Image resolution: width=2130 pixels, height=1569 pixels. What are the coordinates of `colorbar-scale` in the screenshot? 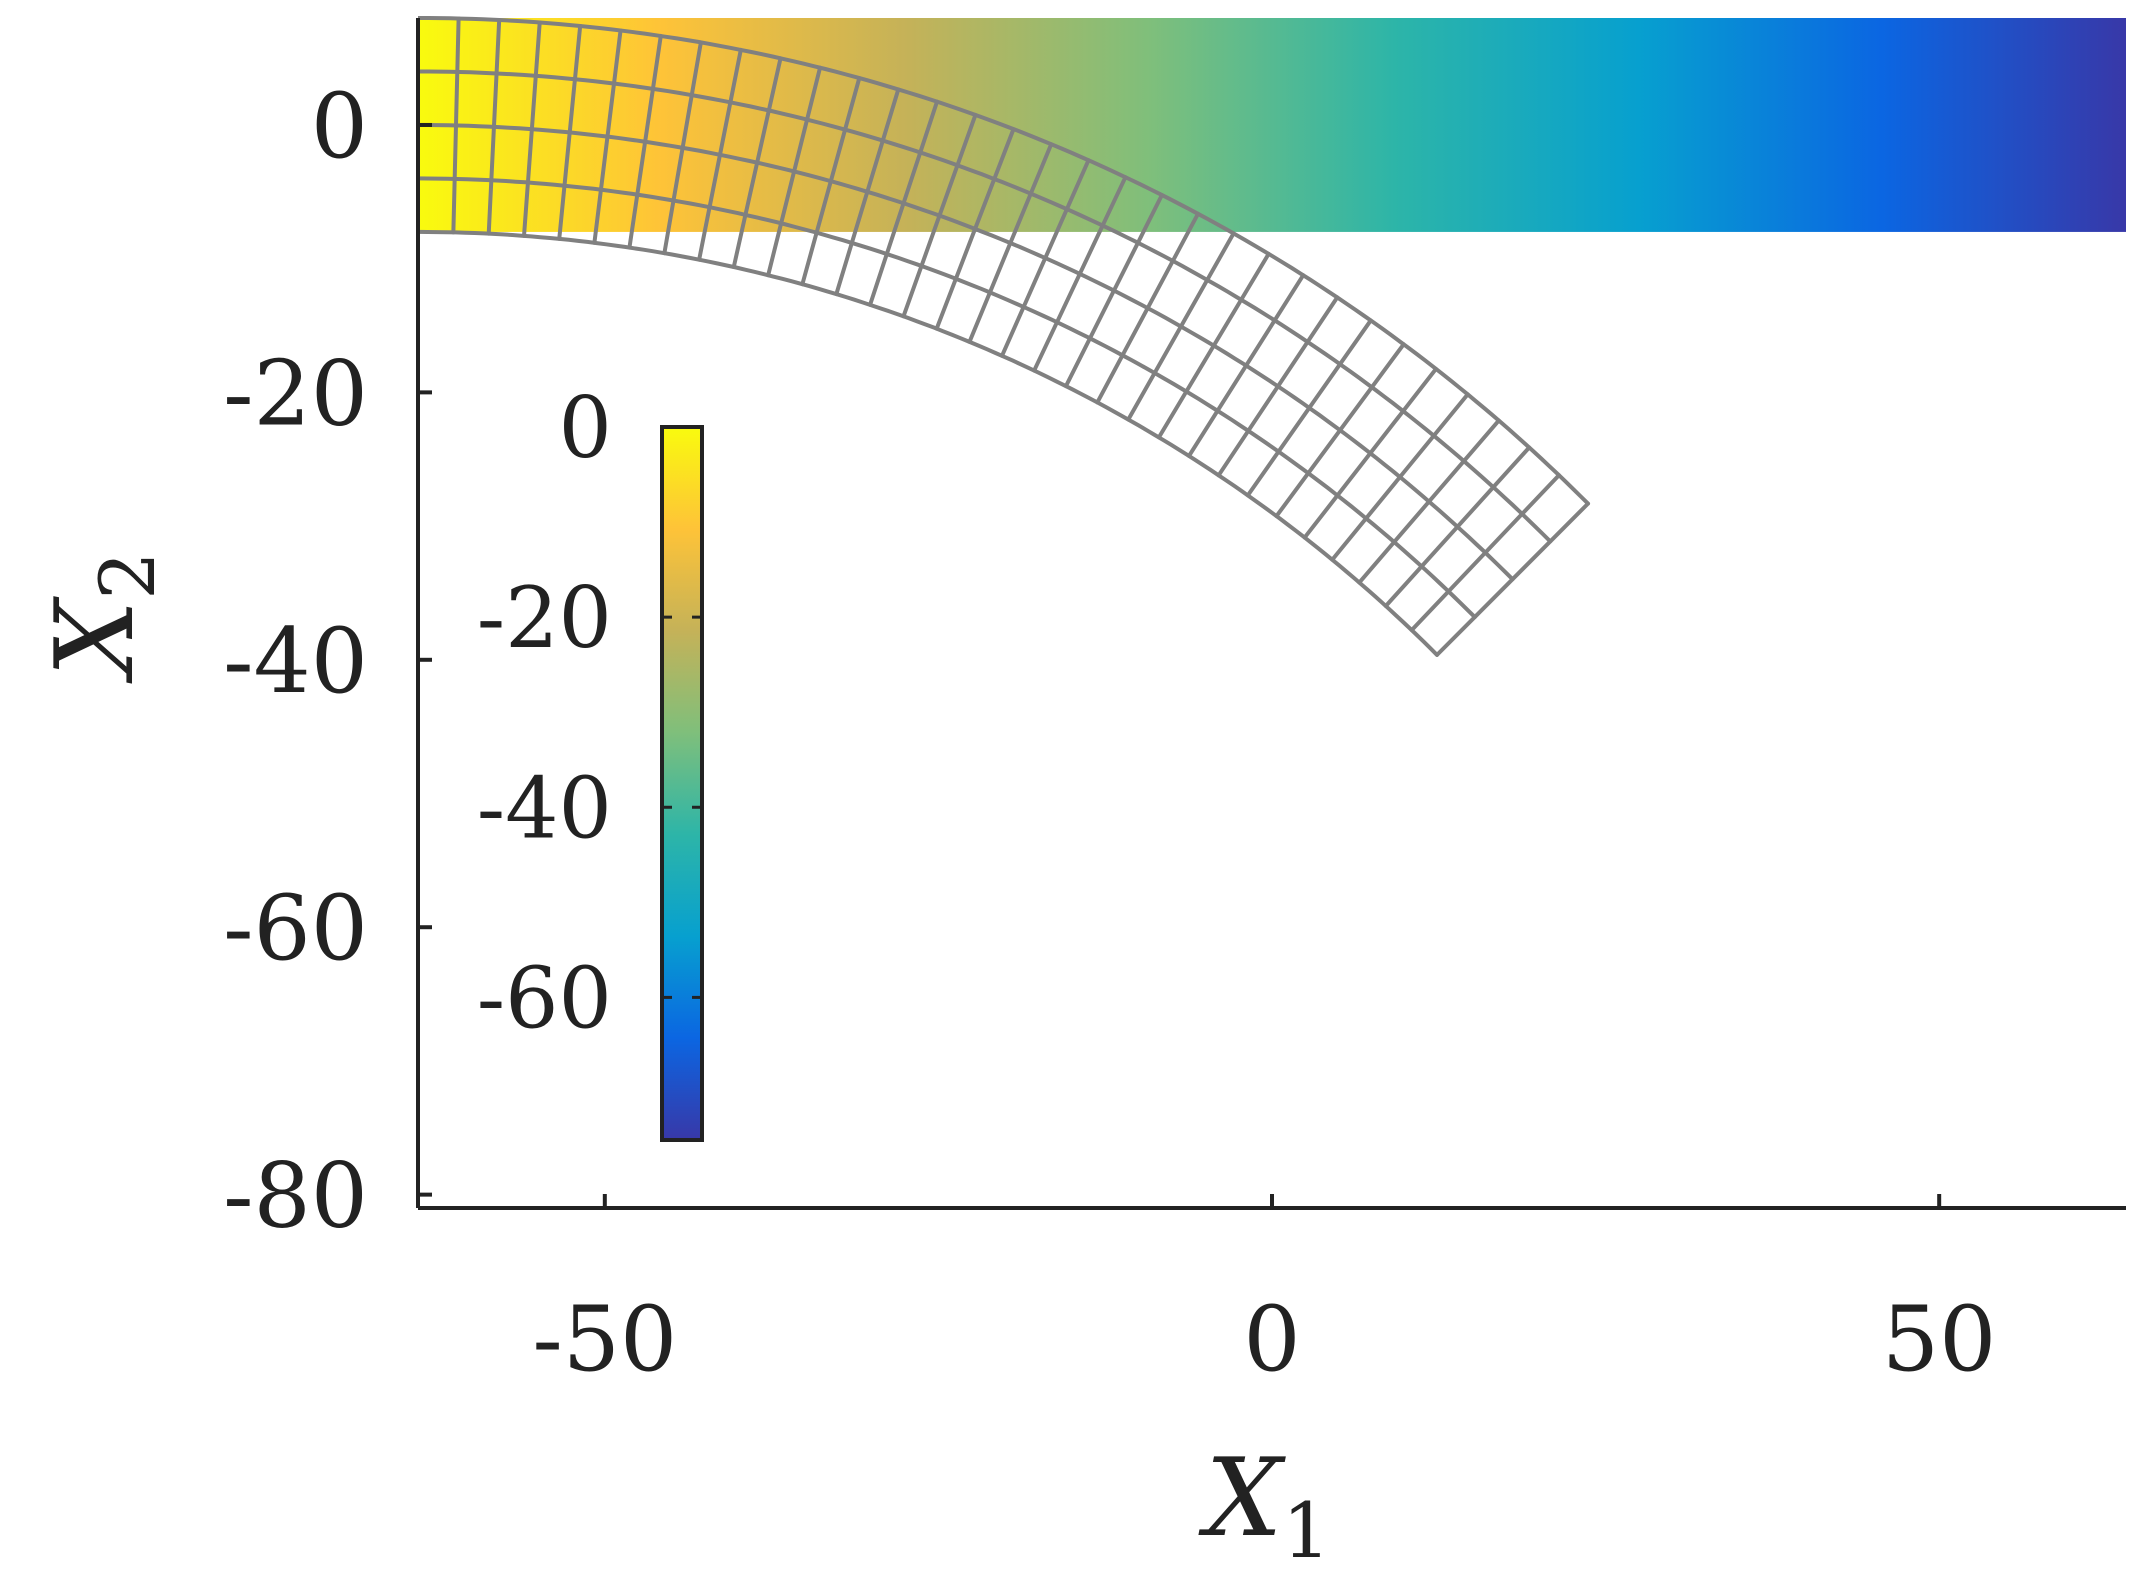 It's located at (682, 783).